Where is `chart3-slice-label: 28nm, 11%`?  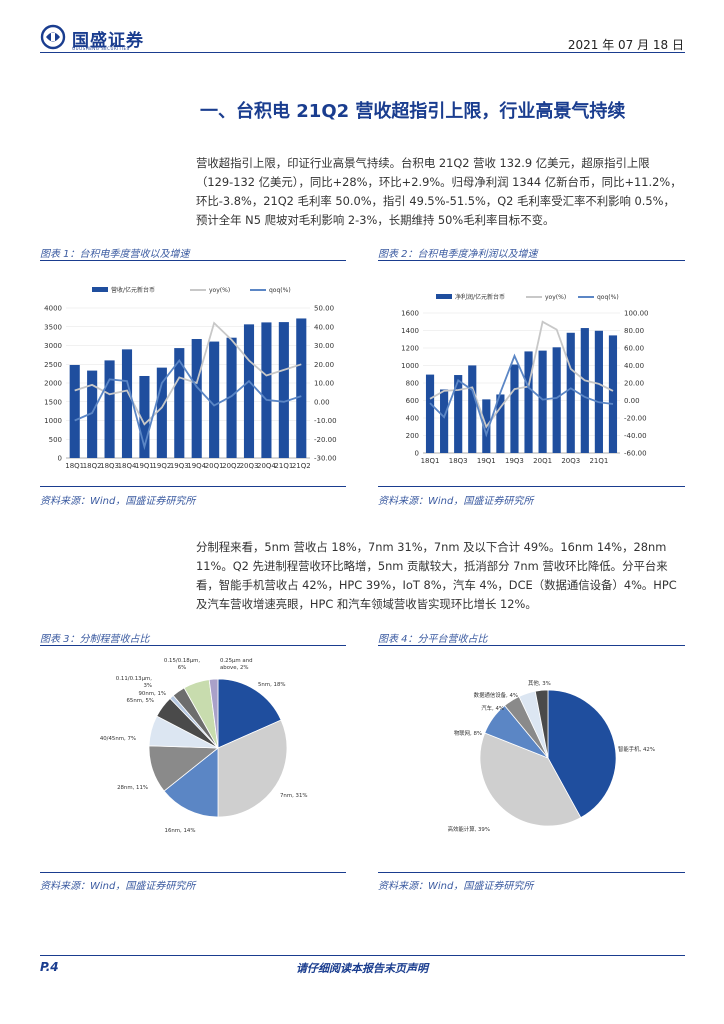
chart3-slice-label: 28nm, 11% is located at coordinates (132, 788).